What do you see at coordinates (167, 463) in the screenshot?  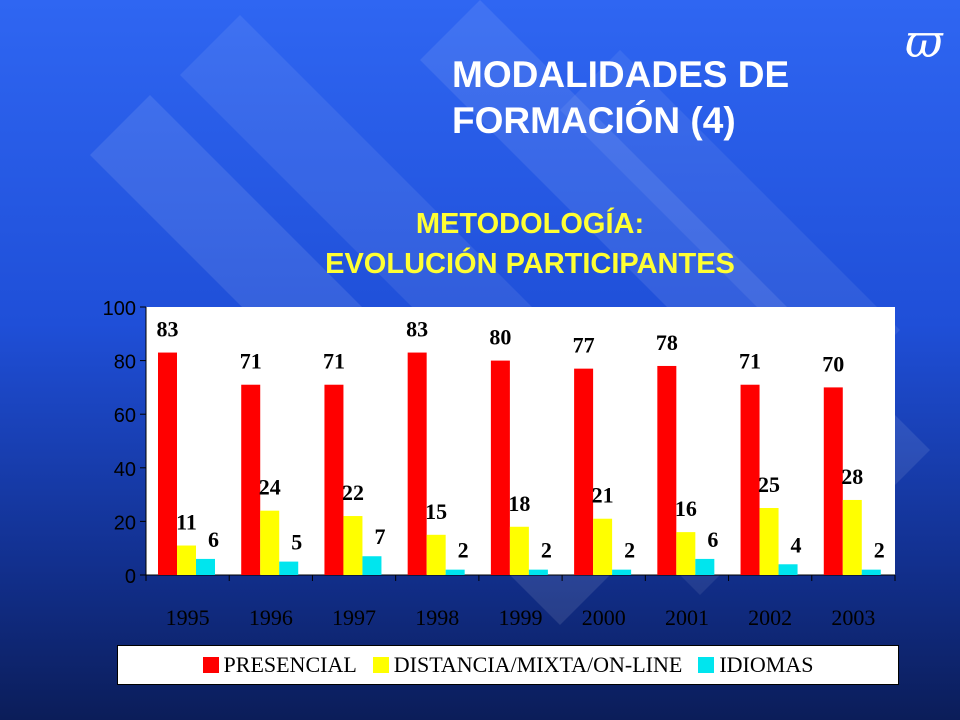 I see `bar-0-1995` at bounding box center [167, 463].